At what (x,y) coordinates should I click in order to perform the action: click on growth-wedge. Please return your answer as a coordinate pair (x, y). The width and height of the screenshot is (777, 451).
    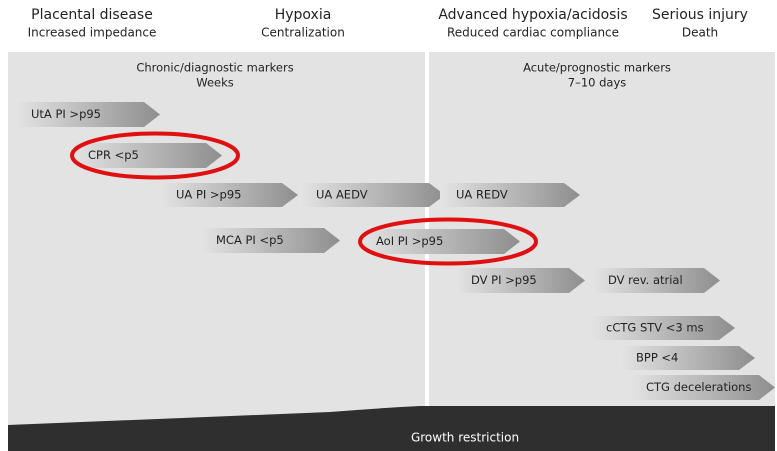
    Looking at the image, I should click on (391, 428).